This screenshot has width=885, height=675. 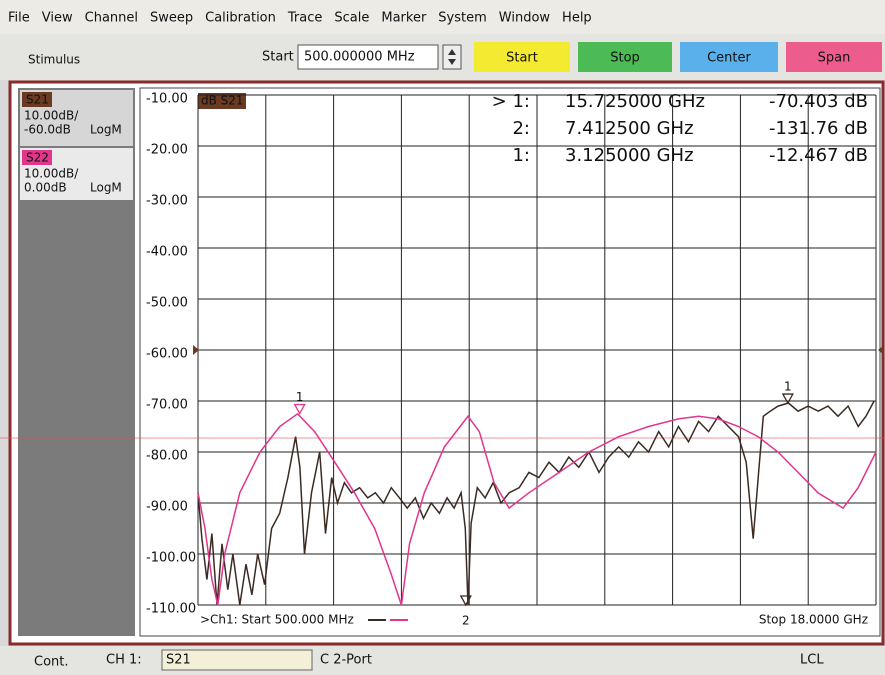 What do you see at coordinates (818, 155) in the screenshot?
I see `marker-readout: -12.467 dB` at bounding box center [818, 155].